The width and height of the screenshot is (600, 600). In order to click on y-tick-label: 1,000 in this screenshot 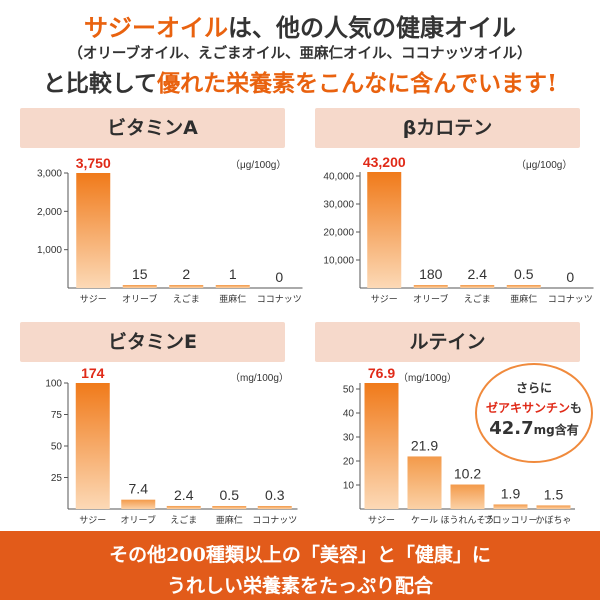, I will do `click(49, 250)`.